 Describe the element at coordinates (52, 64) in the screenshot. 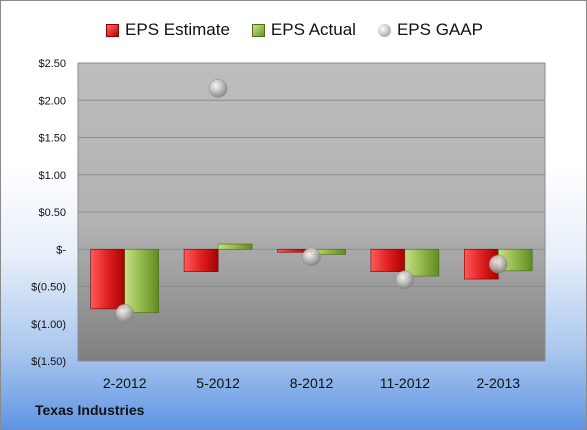

I see `y-tick-label: $2.50` at that location.